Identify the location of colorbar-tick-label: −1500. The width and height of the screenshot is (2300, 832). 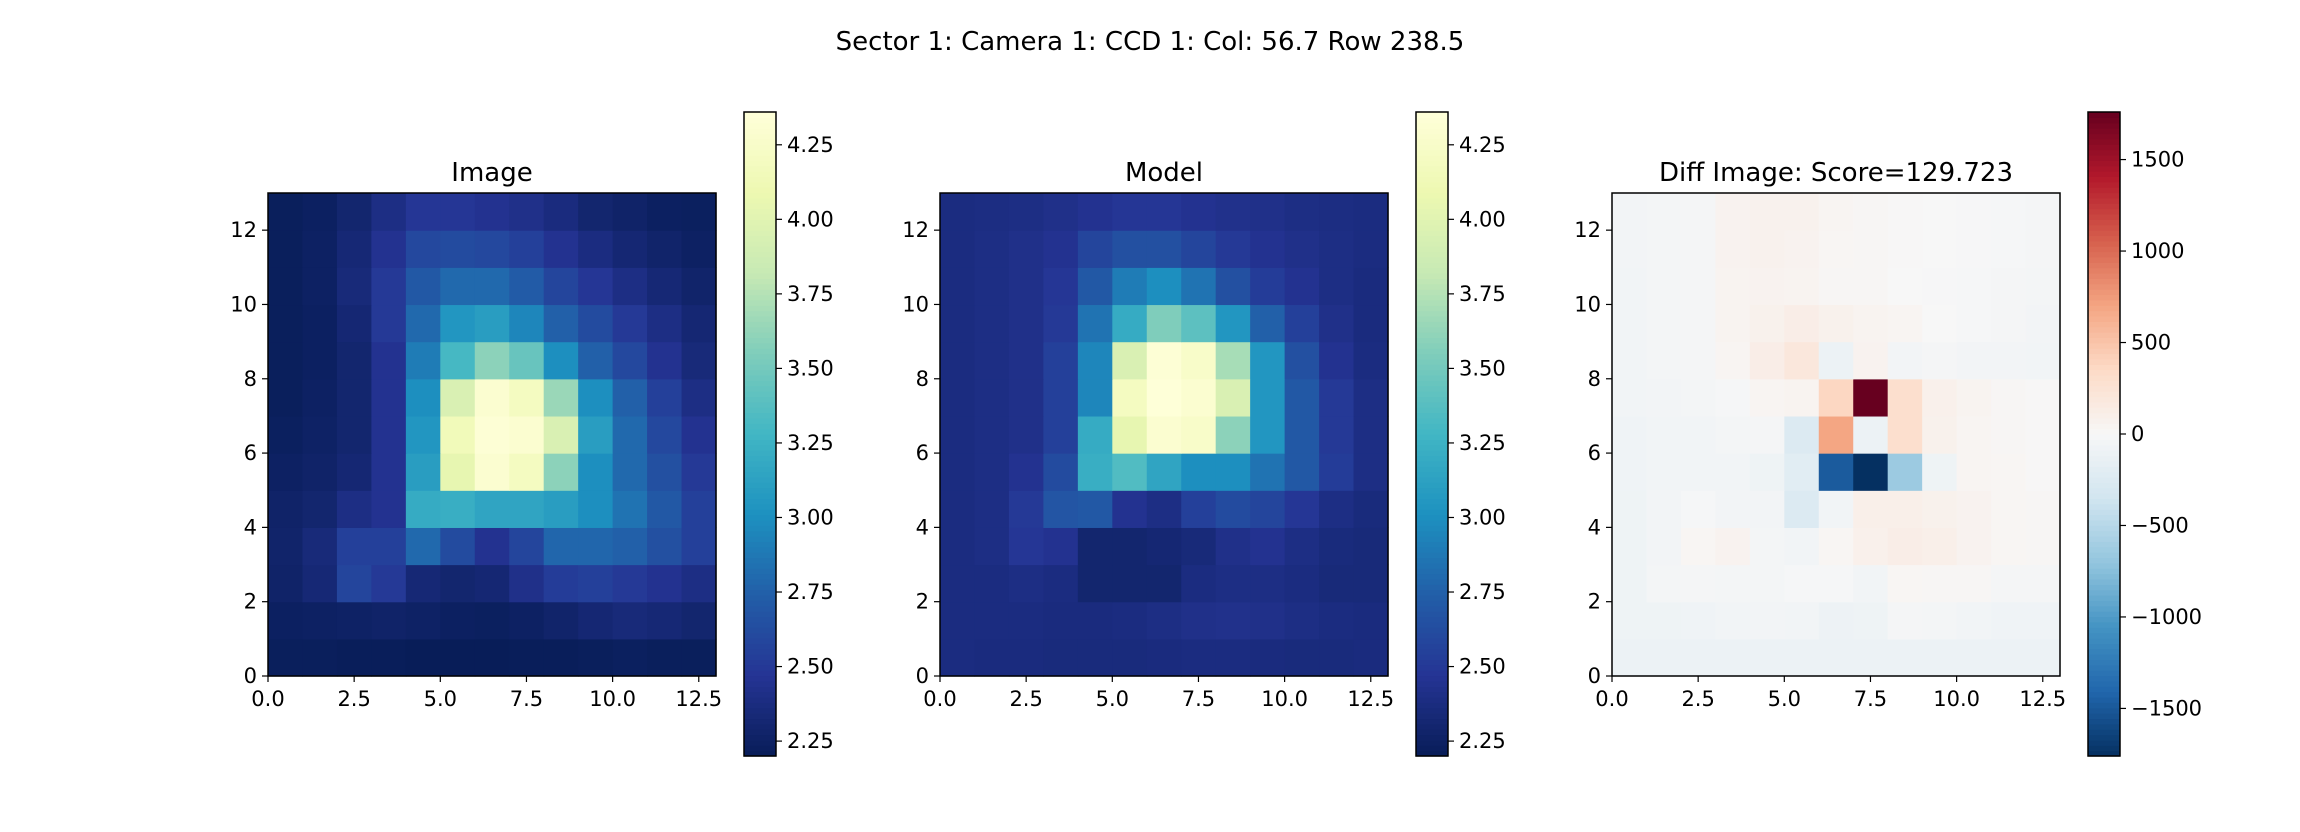
(2166, 708).